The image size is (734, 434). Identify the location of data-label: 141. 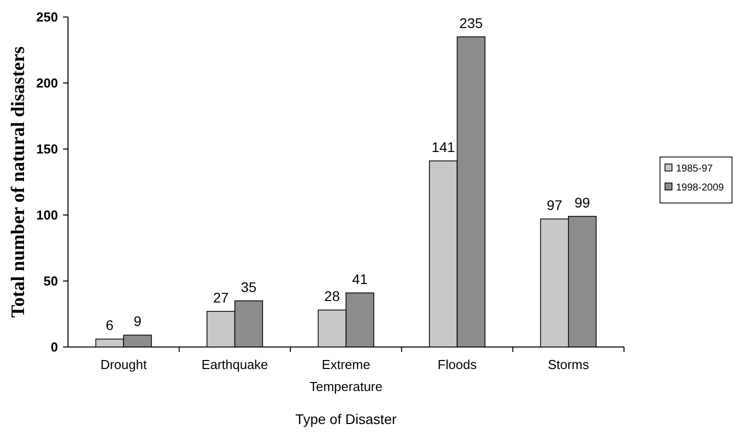
(444, 146).